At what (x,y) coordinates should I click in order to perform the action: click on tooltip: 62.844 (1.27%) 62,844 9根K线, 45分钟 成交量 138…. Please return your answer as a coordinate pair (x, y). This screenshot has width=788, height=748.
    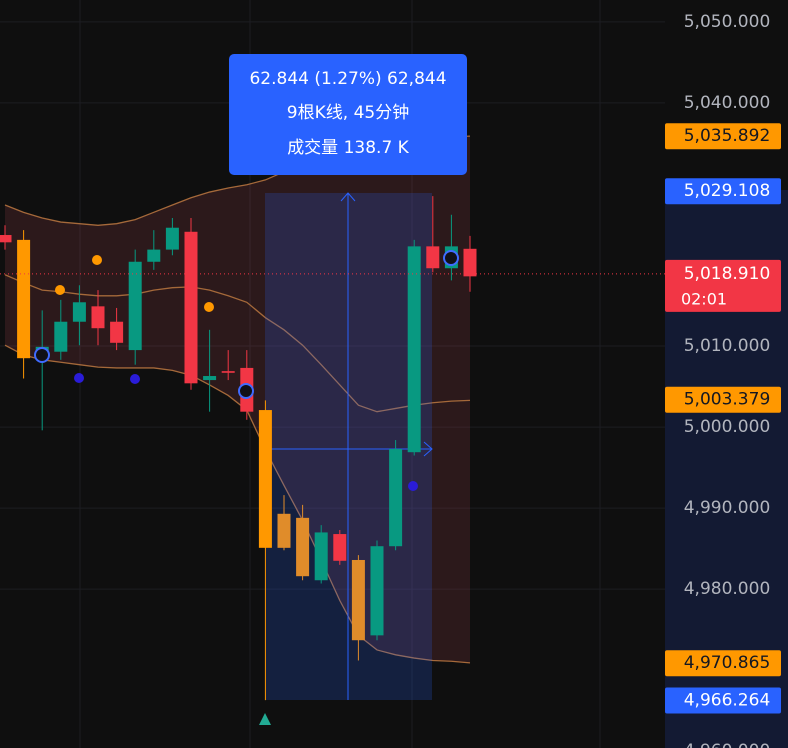
    Looking at the image, I should click on (348, 114).